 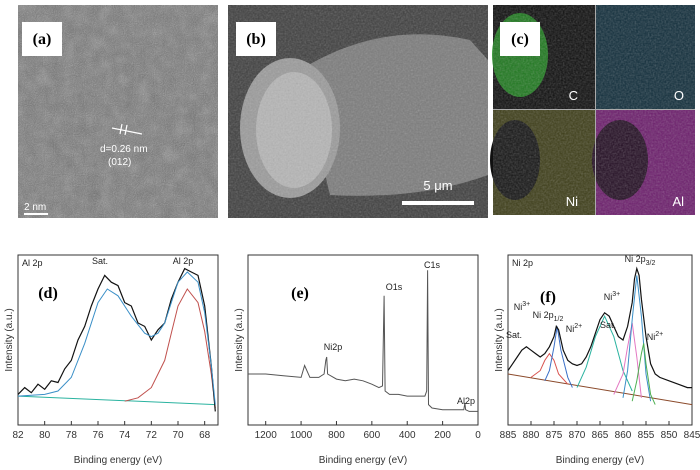 What do you see at coordinates (98, 435) in the screenshot?
I see `x-tick-label: 76` at bounding box center [98, 435].